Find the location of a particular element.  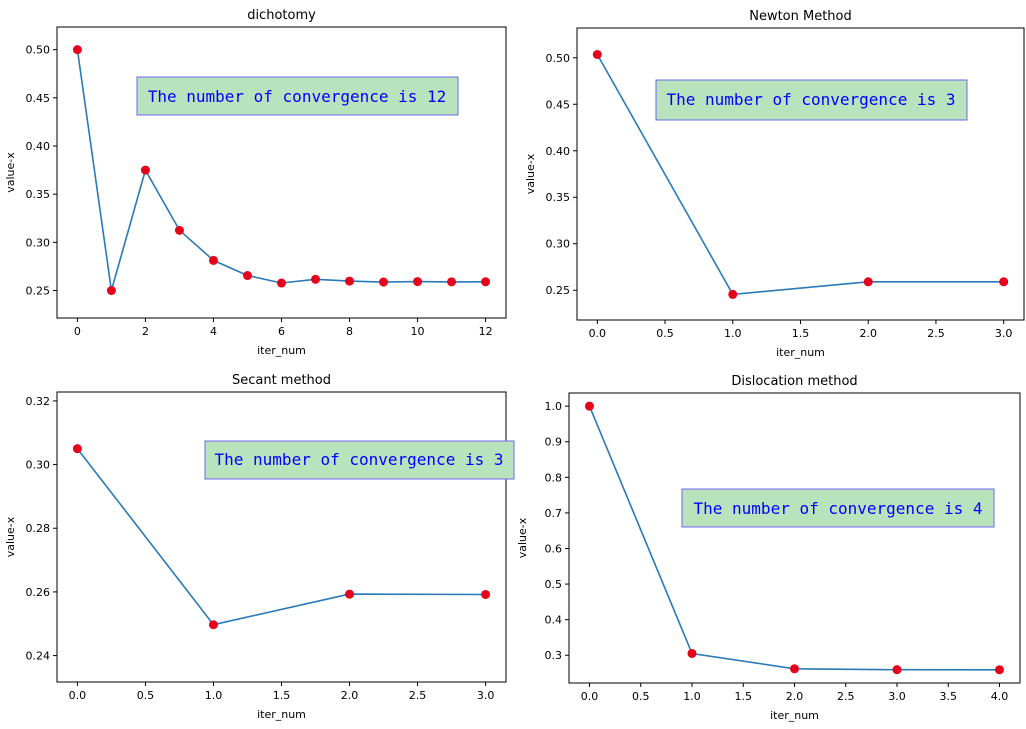

y-tick-label: 0.24 is located at coordinates (38, 656).